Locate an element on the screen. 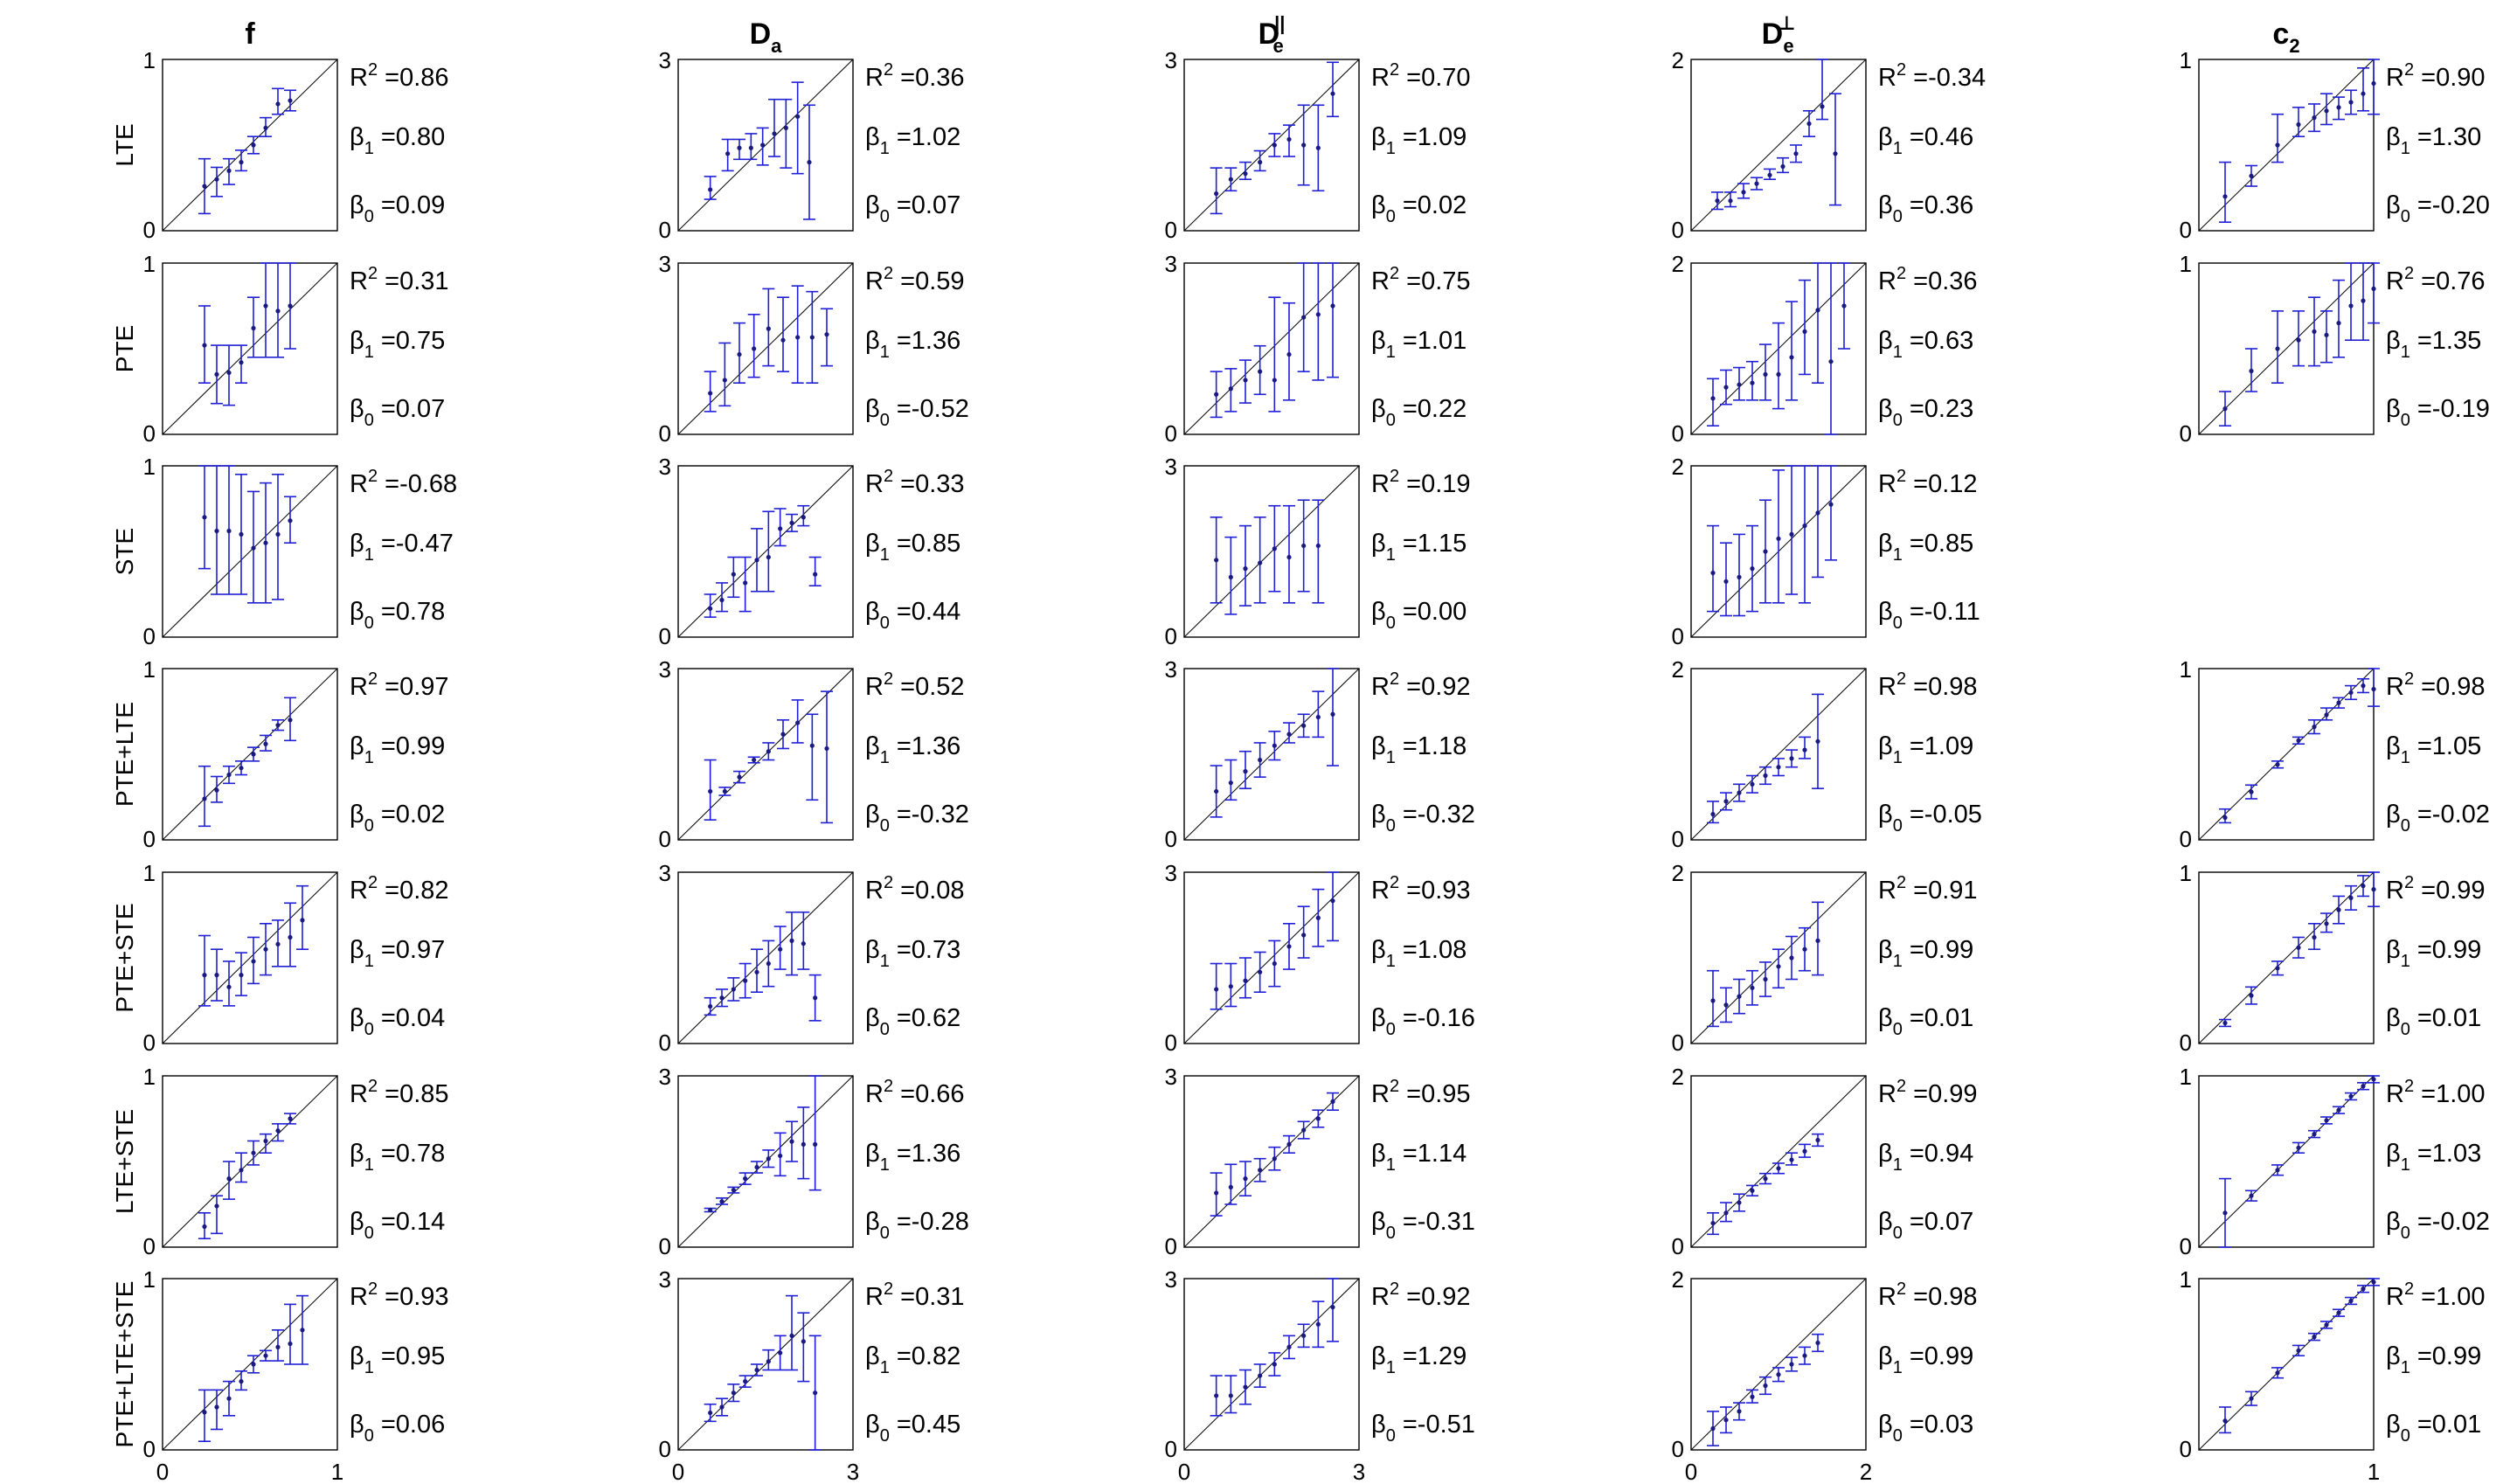 The width and height of the screenshot is (2517, 1484). row-label: PTE is located at coordinates (124, 348).